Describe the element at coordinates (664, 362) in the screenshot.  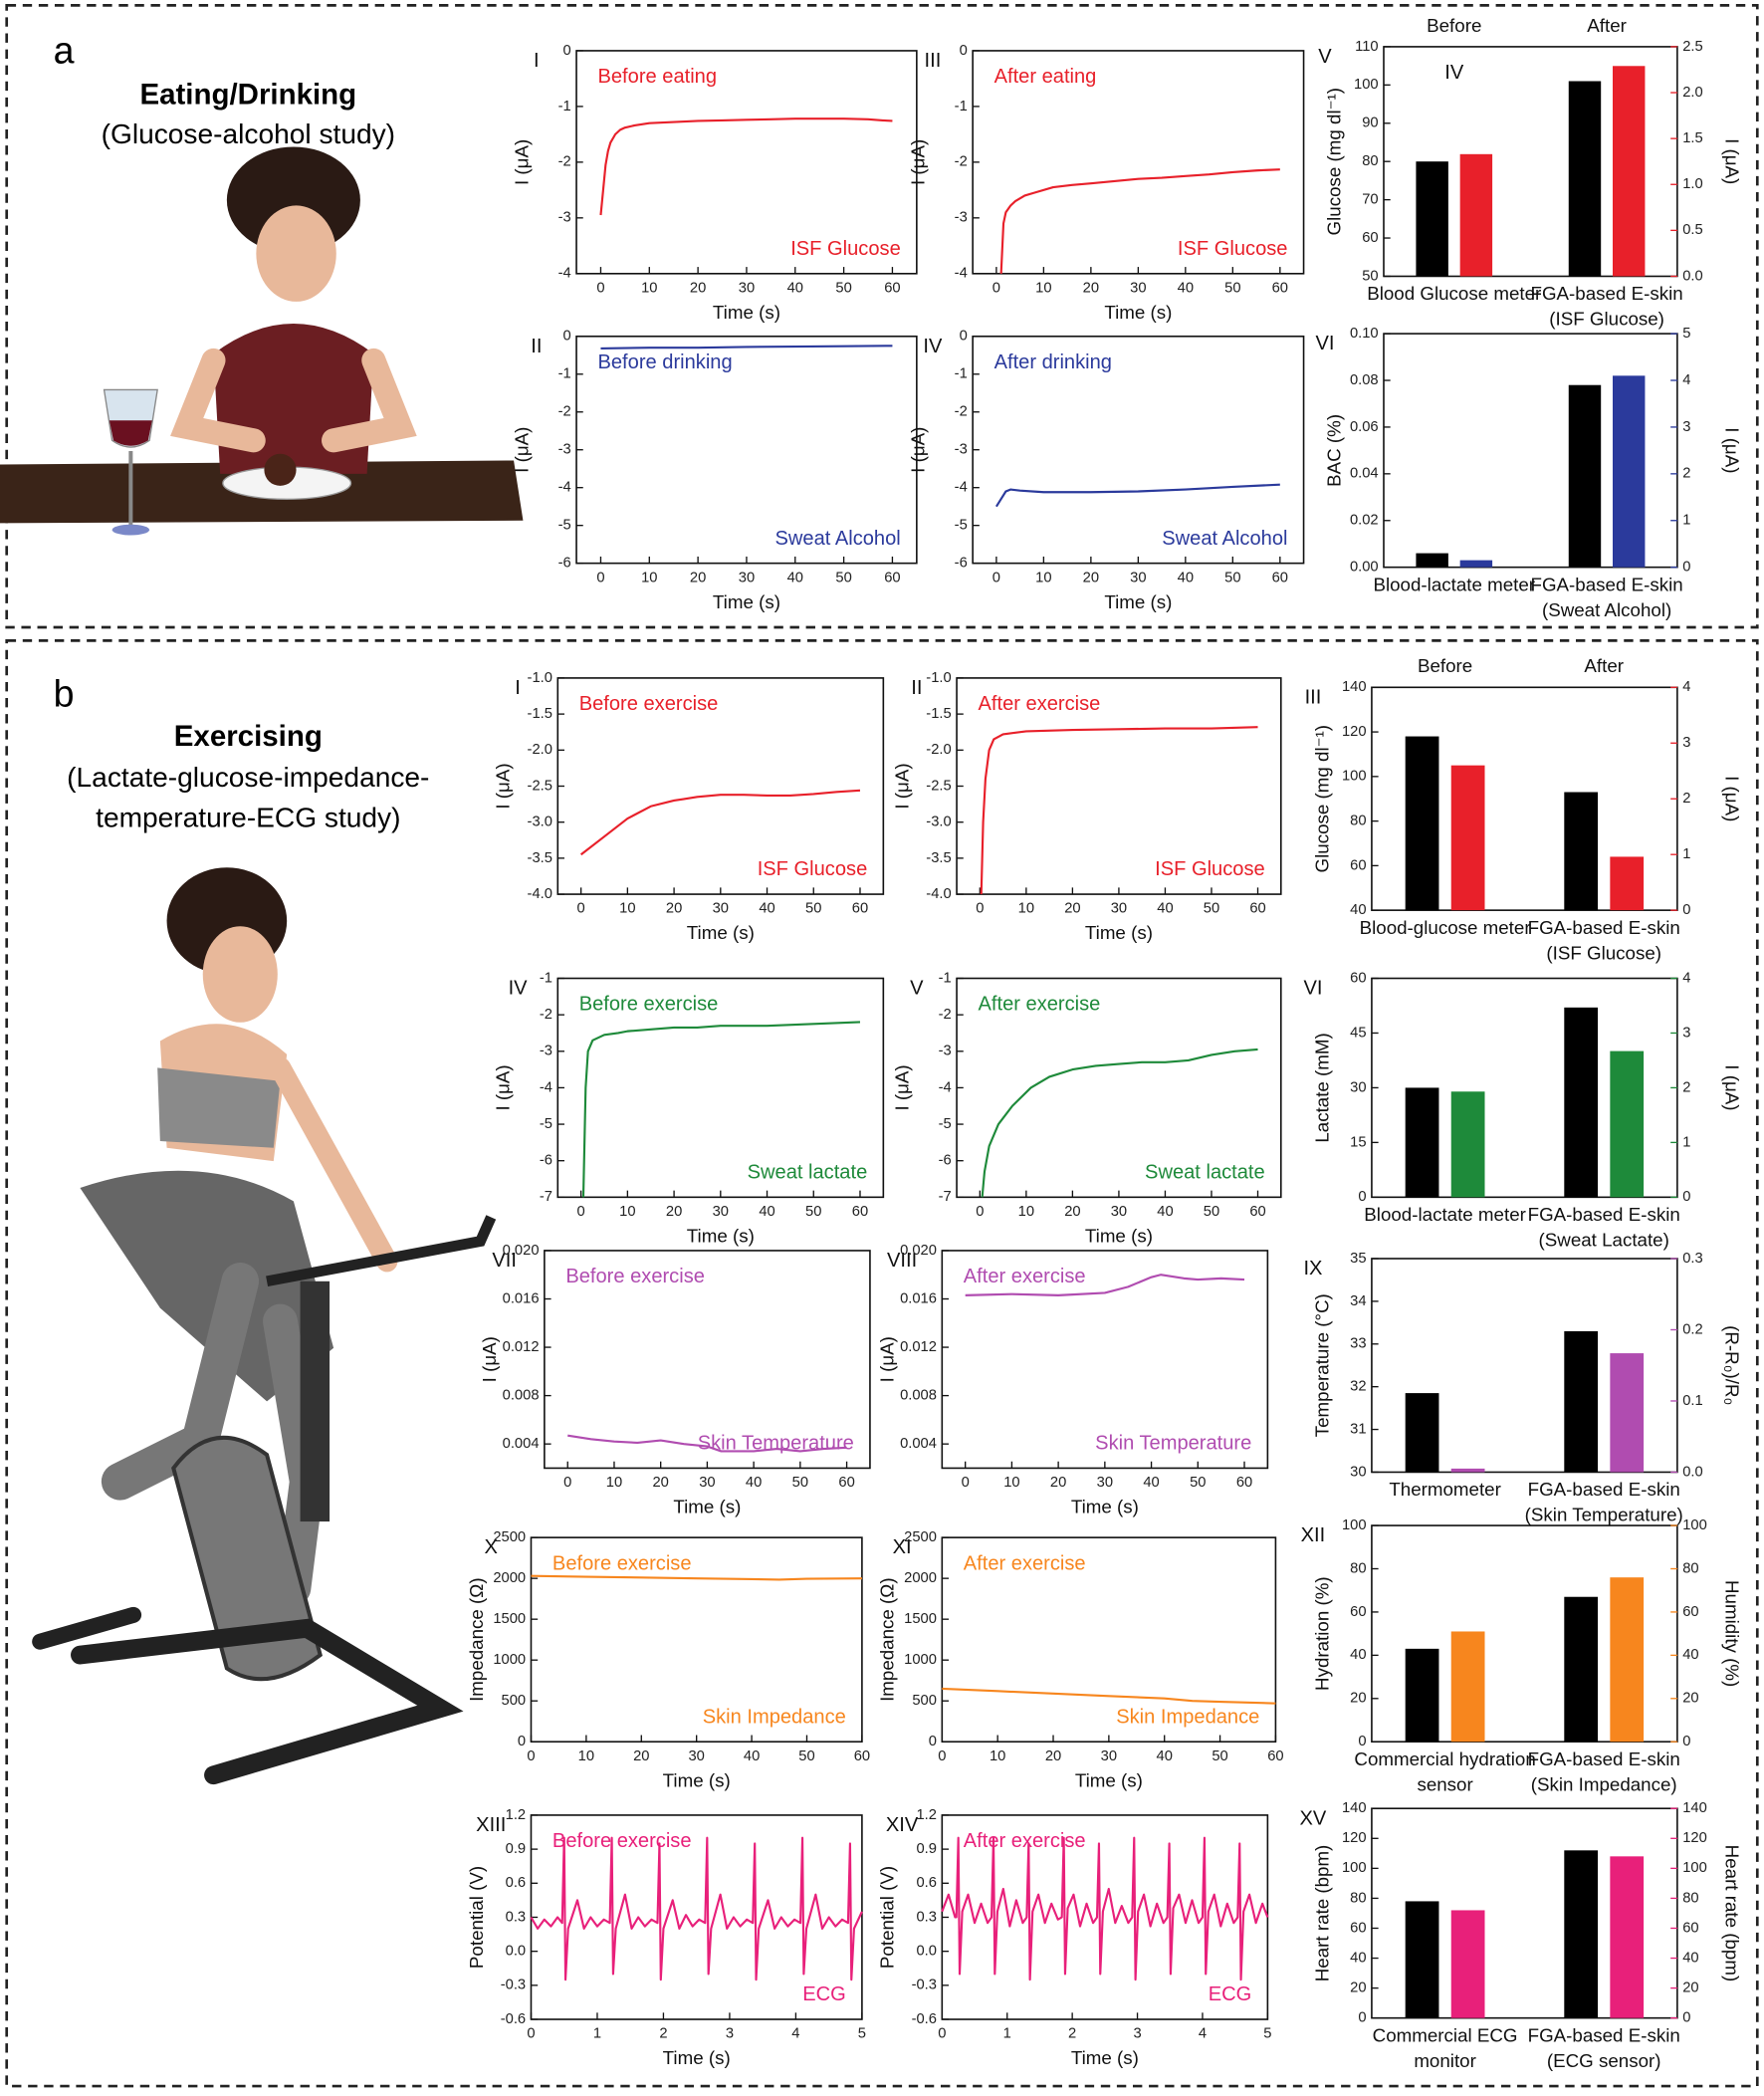
I see `annotation: Before drinking` at that location.